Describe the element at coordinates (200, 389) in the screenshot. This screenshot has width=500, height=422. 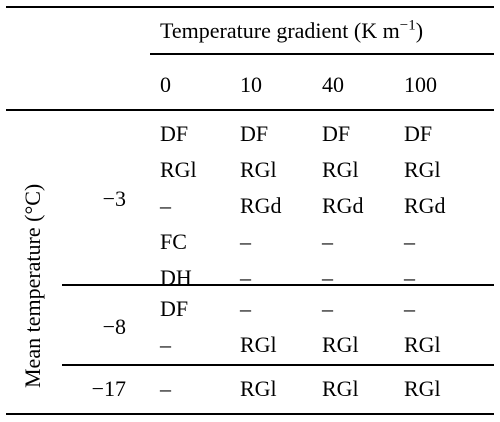
I see `cell-row3-col1: –` at that location.